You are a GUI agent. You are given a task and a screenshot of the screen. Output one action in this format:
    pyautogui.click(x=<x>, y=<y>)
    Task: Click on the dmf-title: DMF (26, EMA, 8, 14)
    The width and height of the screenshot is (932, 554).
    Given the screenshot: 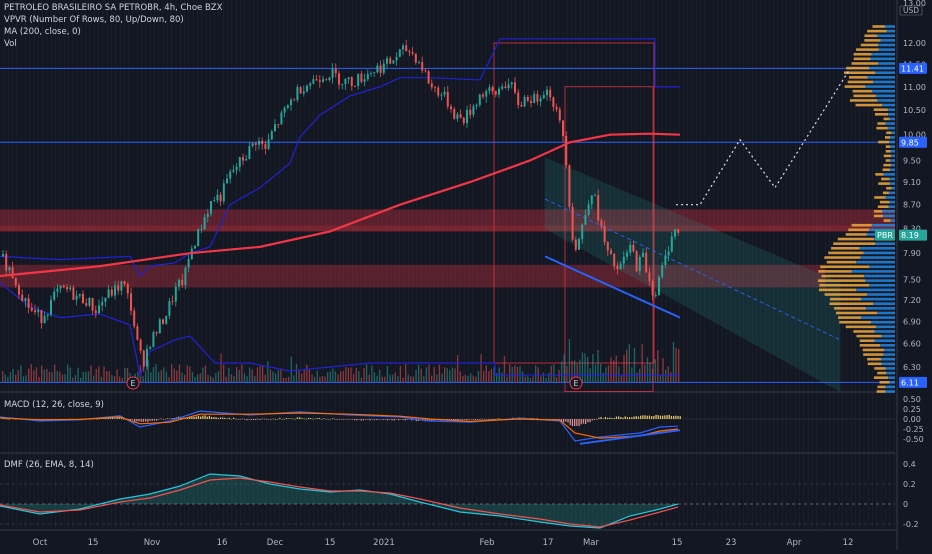 What is the action you would take?
    pyautogui.click(x=49, y=465)
    